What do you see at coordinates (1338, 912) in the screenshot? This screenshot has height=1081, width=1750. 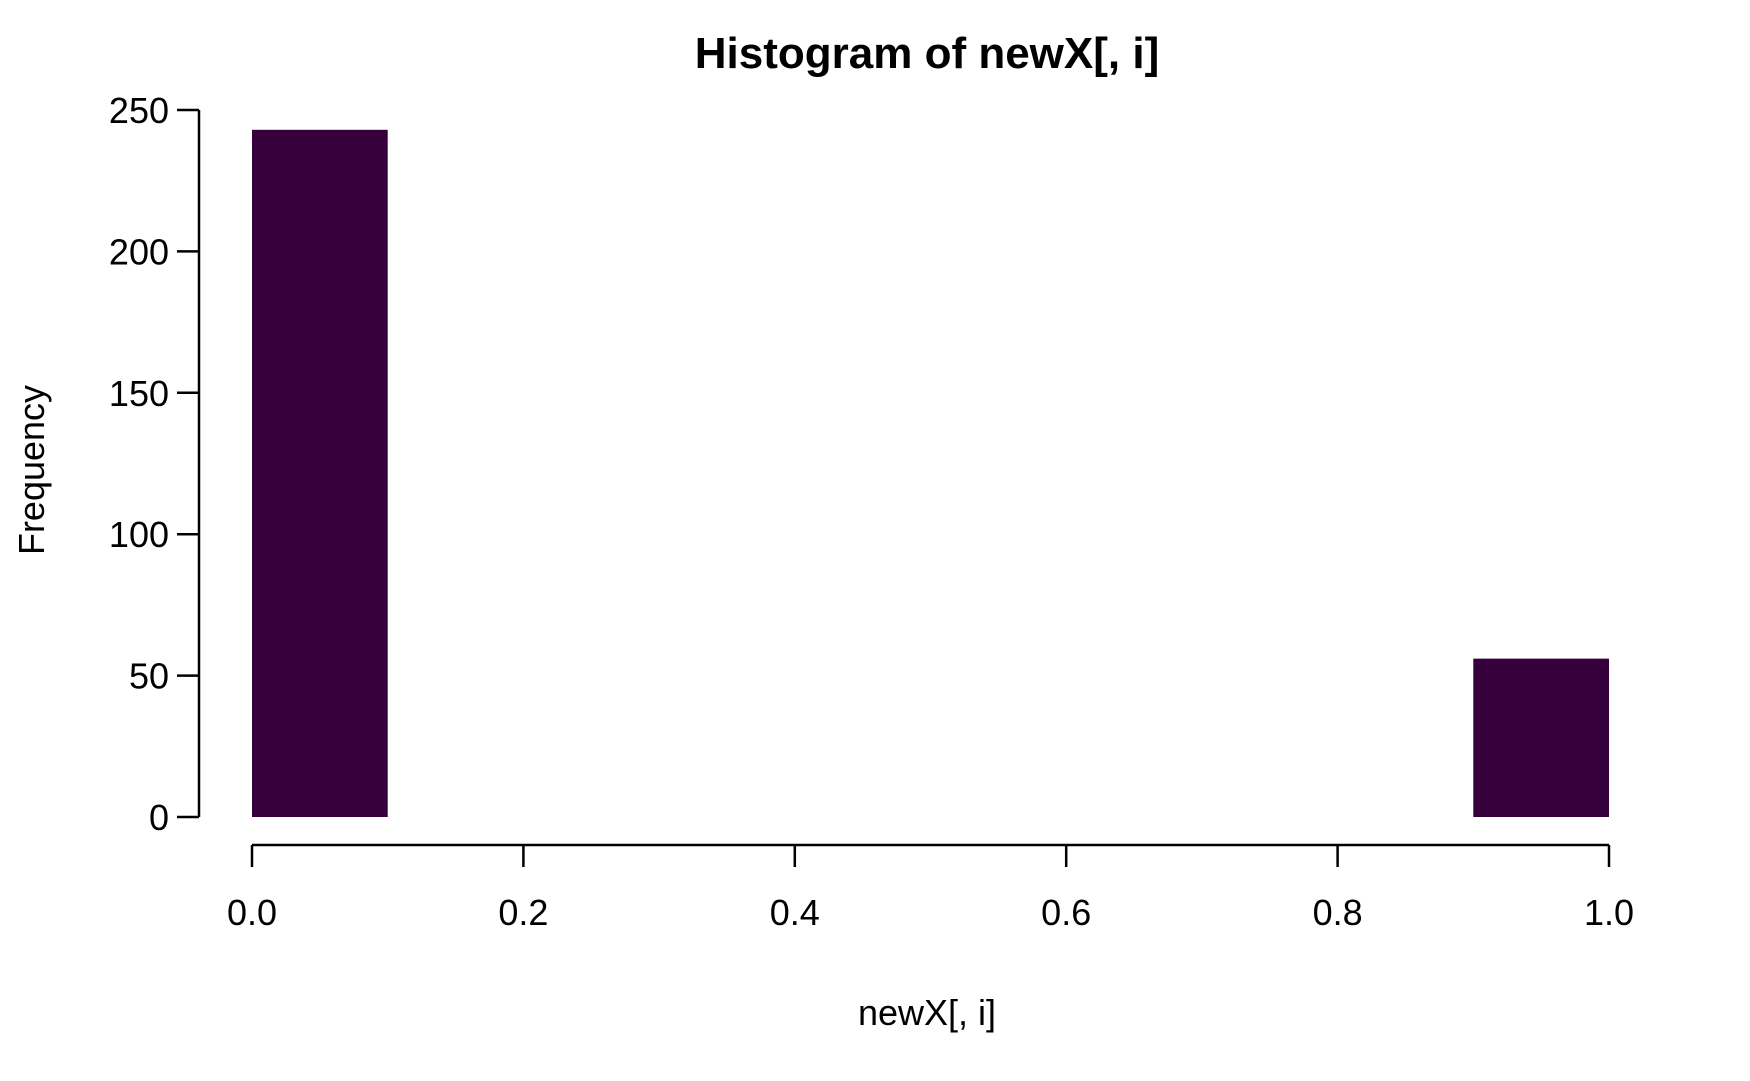 I see `x-tick-label: 0.8` at bounding box center [1338, 912].